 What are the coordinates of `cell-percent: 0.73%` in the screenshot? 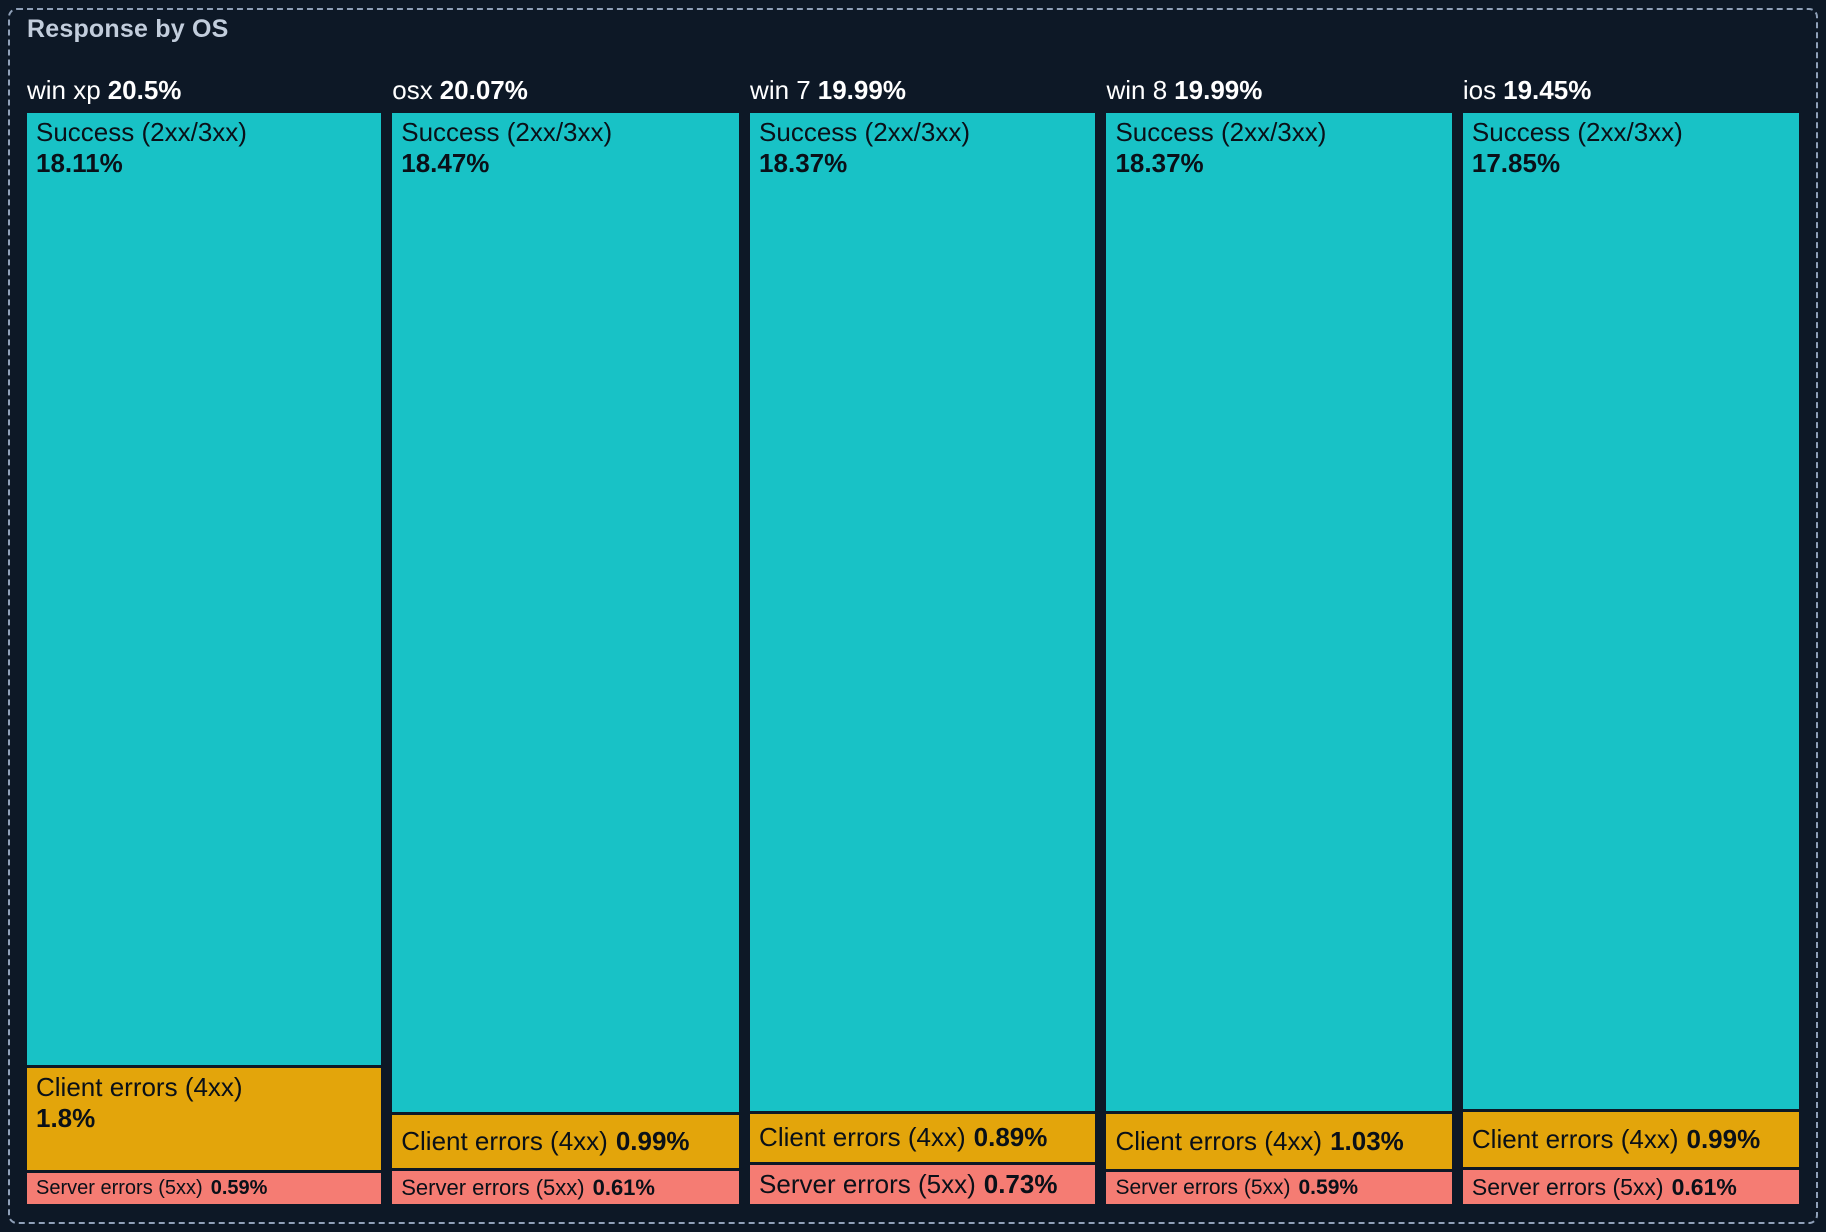 It's located at (1020, 1183).